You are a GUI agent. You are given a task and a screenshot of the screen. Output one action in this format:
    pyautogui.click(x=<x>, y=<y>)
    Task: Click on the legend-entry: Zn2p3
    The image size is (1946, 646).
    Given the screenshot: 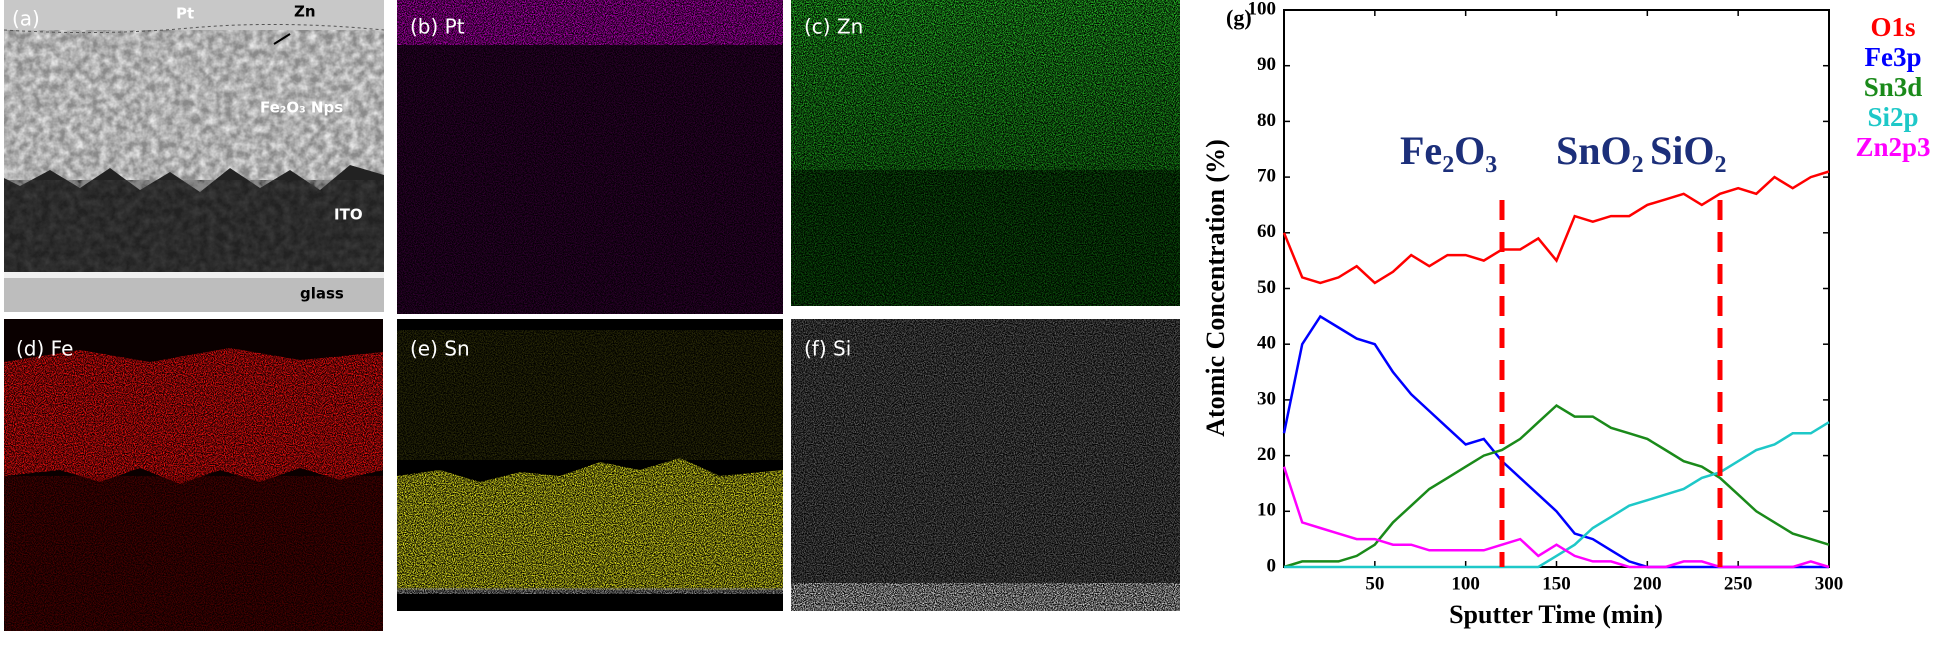 What is the action you would take?
    pyautogui.click(x=1892, y=147)
    